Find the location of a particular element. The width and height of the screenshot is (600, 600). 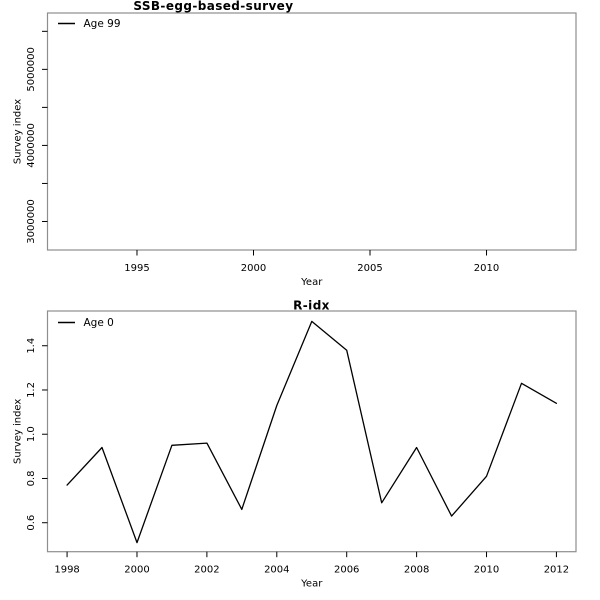

x-tick-label: 1995 is located at coordinates (136, 268).